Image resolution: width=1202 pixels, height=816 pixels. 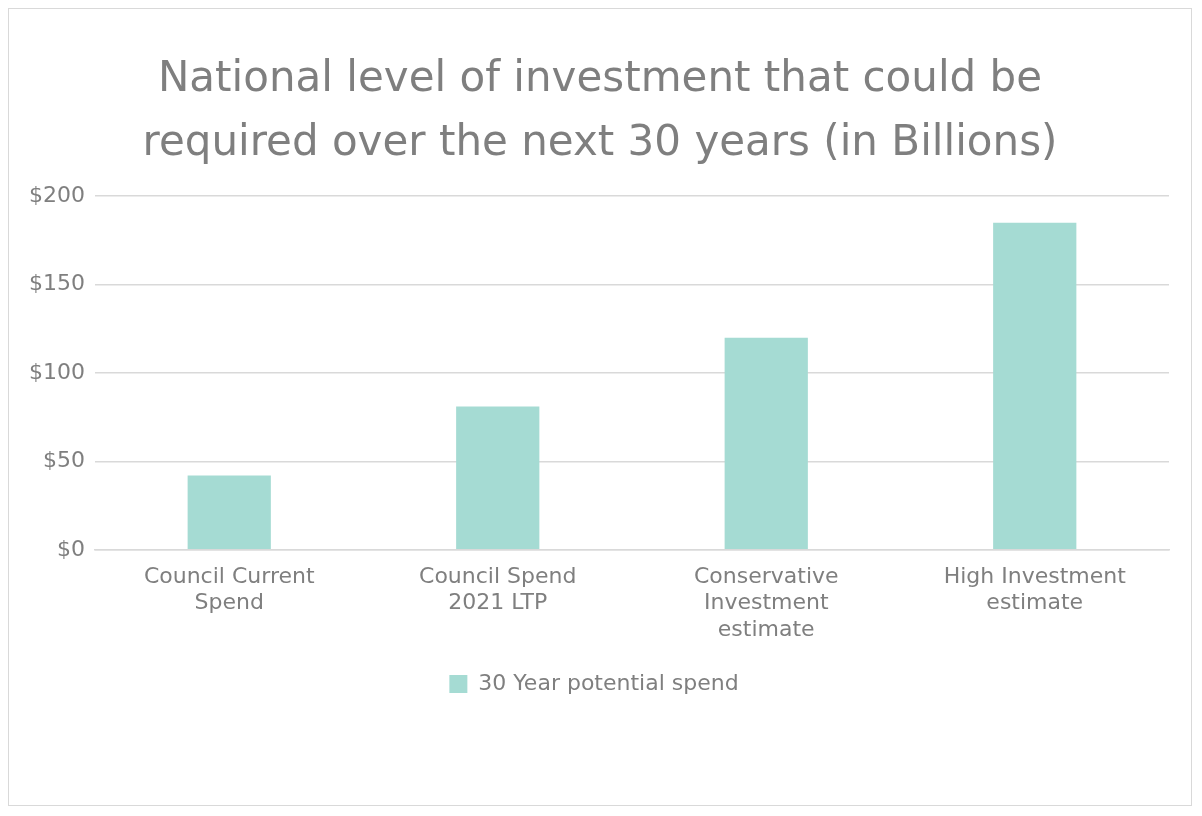 I want to click on x-tick-label: Conservative Investment estimate, so click(x=766, y=601).